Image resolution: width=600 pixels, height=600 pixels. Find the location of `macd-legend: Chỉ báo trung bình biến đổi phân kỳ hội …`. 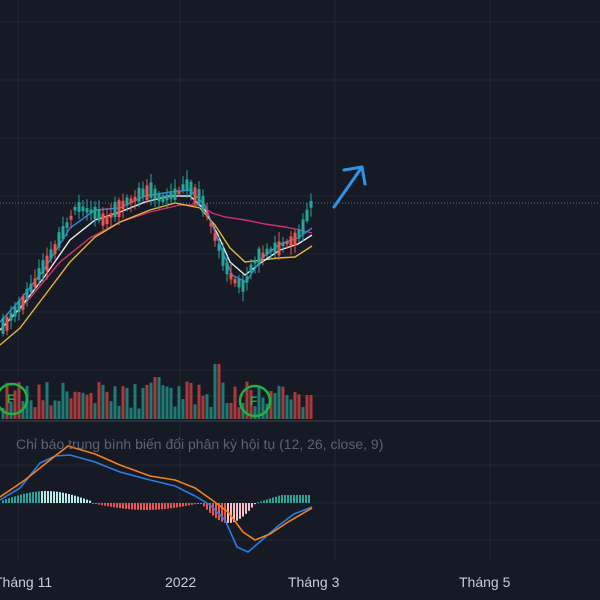

macd-legend: Chỉ báo trung bình biến đổi phân kỳ hội … is located at coordinates (199, 444).